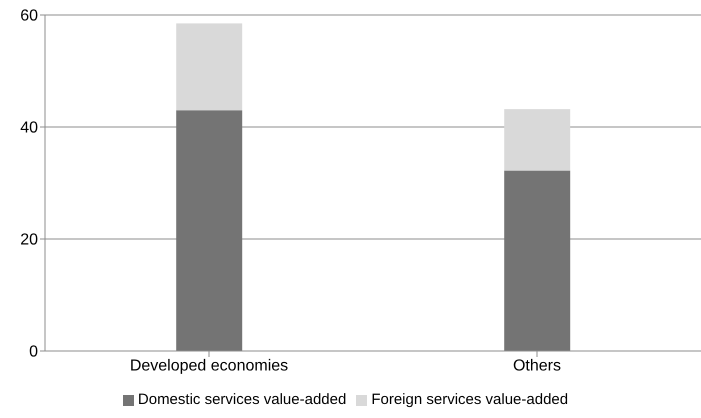 The height and width of the screenshot is (418, 701). Describe the element at coordinates (29, 16) in the screenshot. I see `y-tick-label: 60` at that location.